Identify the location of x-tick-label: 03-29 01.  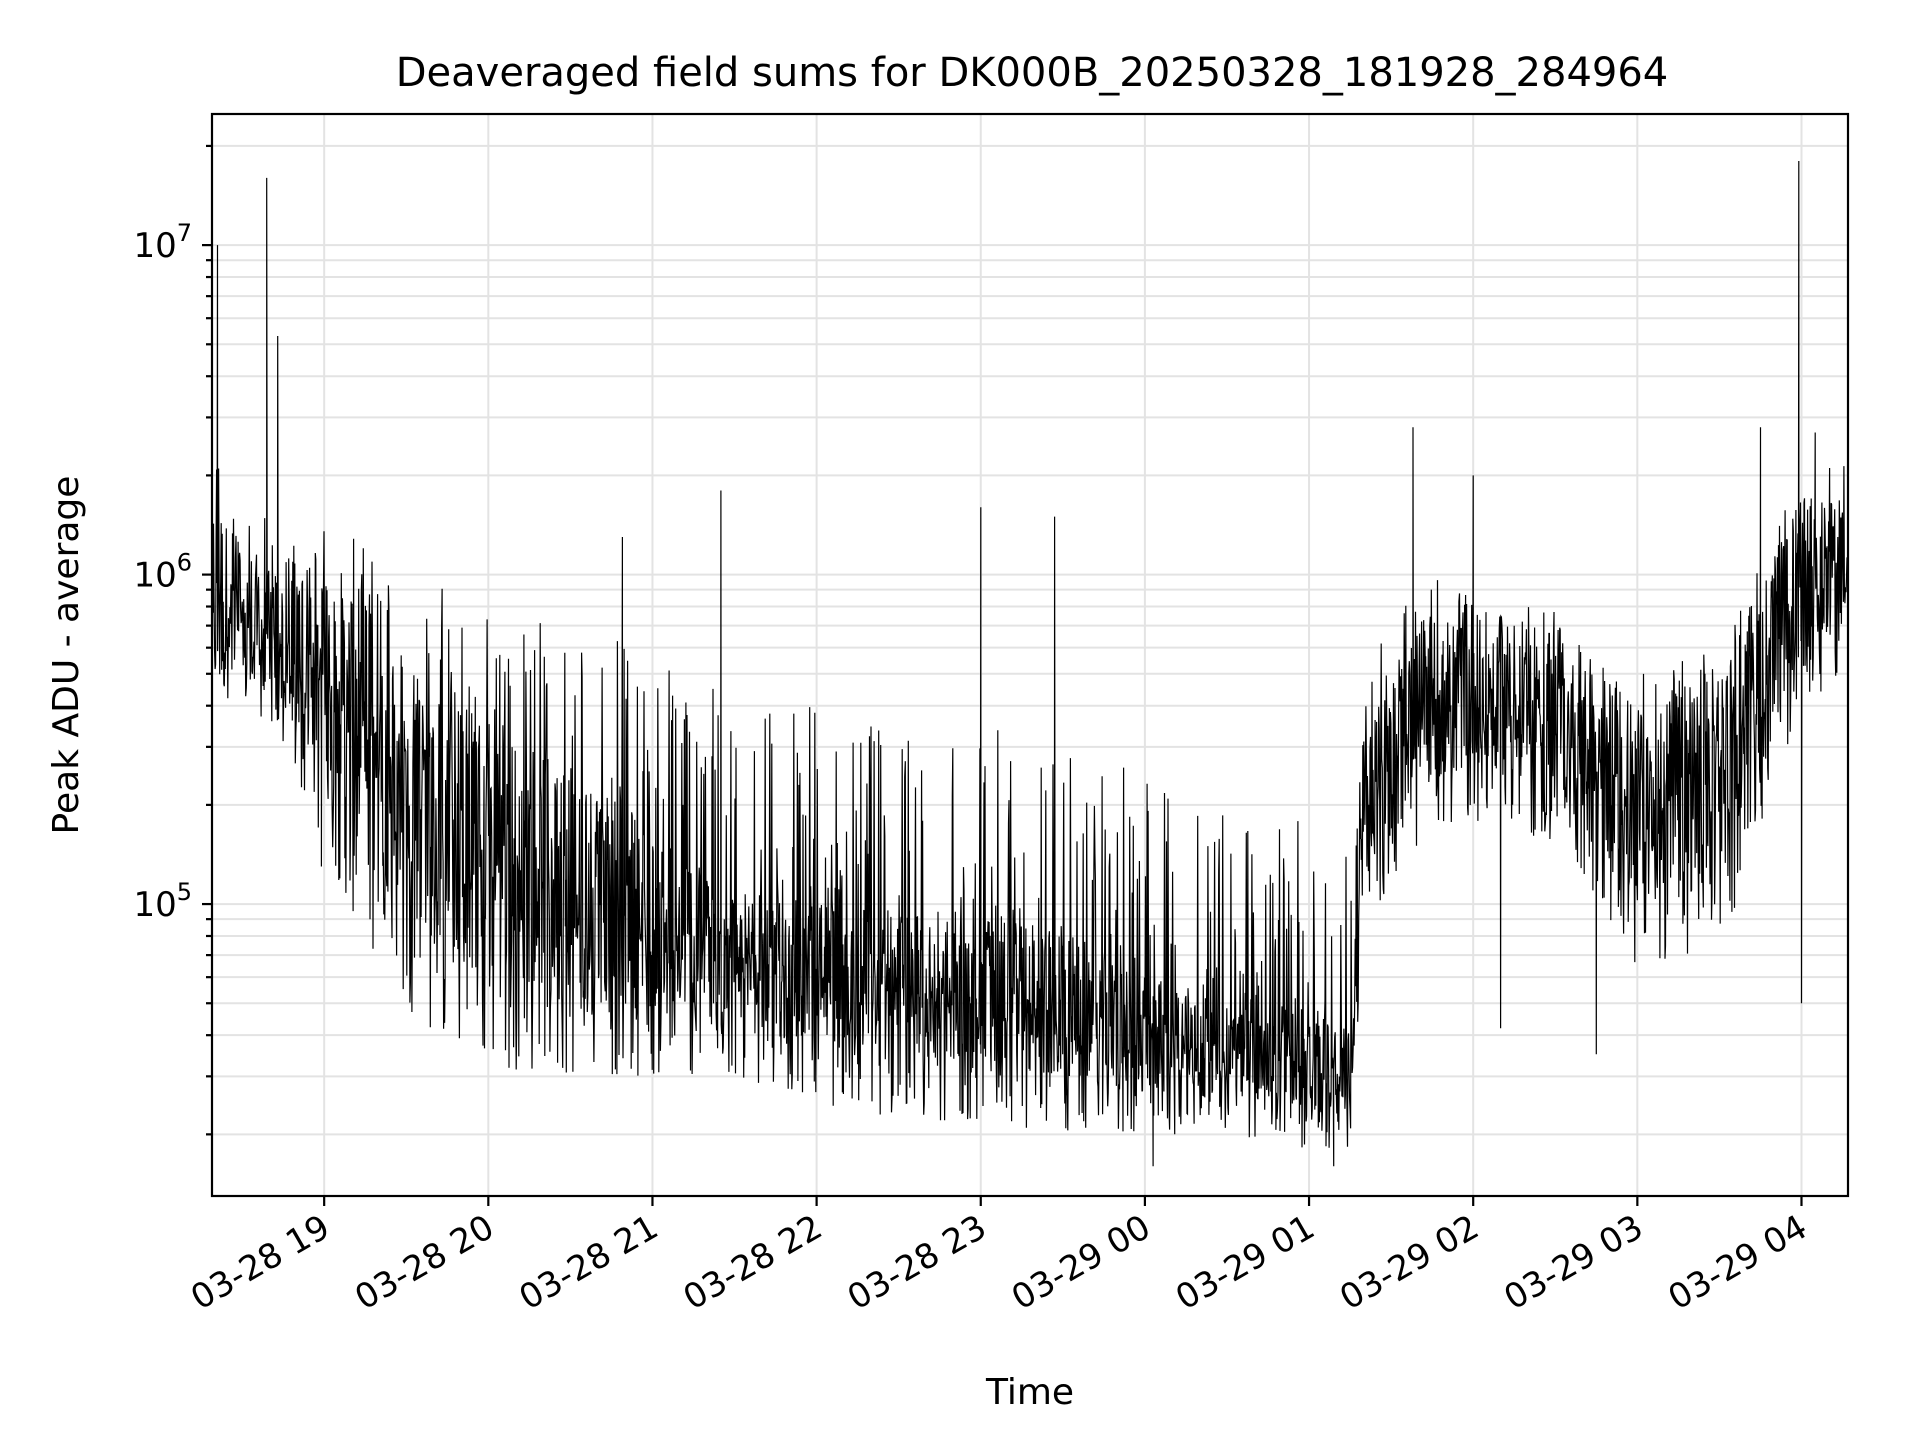
(1245, 1262).